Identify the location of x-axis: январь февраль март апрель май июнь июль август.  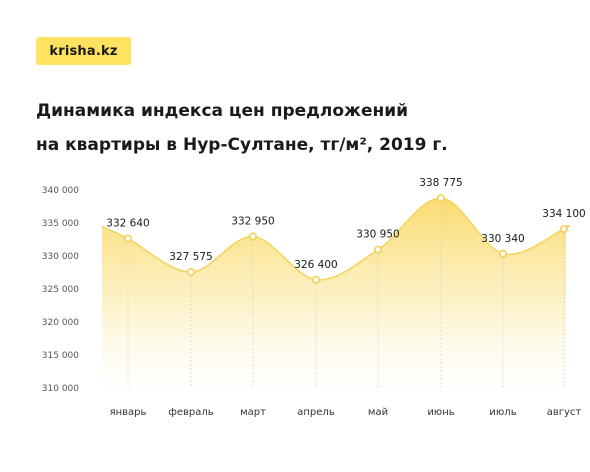
(346, 412).